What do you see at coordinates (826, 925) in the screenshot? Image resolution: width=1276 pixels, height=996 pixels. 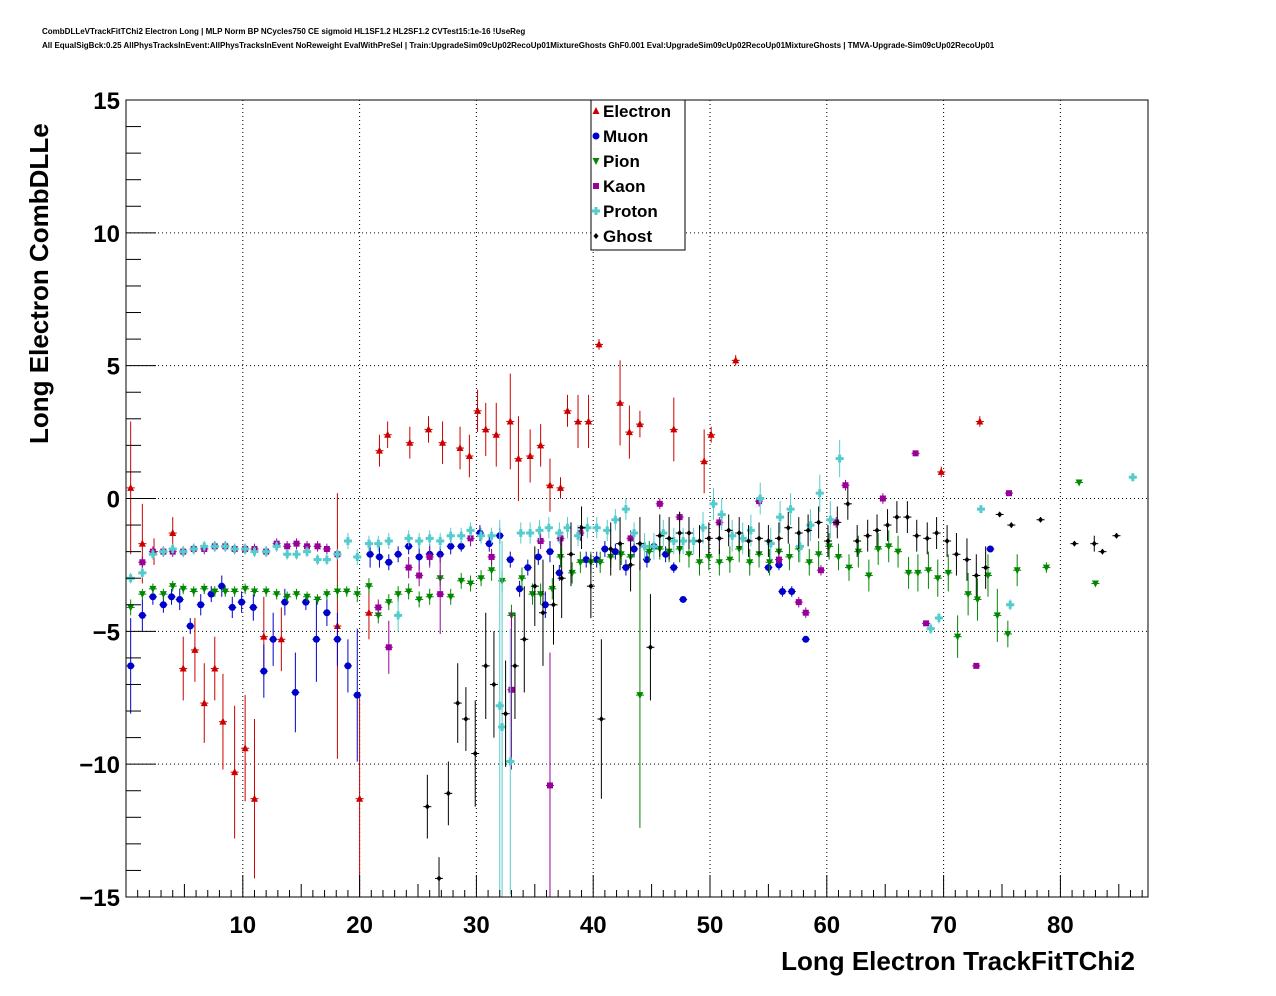 I see `x-tick-label: 60` at bounding box center [826, 925].